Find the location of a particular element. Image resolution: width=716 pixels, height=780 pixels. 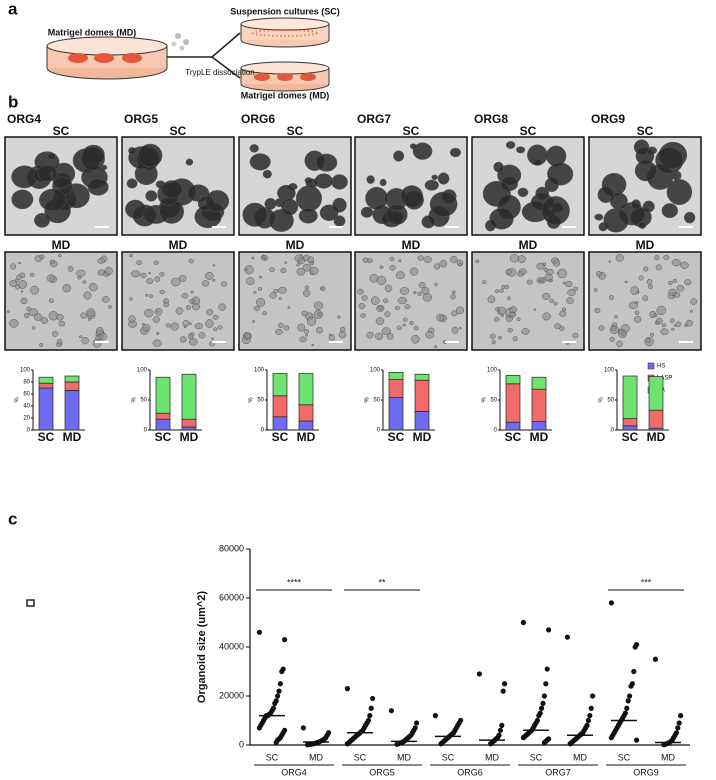

source-label: Matrigel domes (MD) is located at coordinates (92, 32).